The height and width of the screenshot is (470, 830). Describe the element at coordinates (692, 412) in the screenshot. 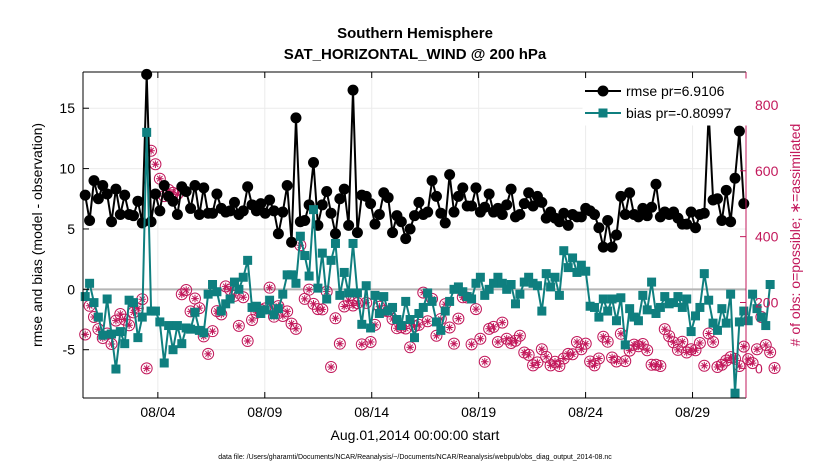

I see `x-tick-label: 08/29` at that location.